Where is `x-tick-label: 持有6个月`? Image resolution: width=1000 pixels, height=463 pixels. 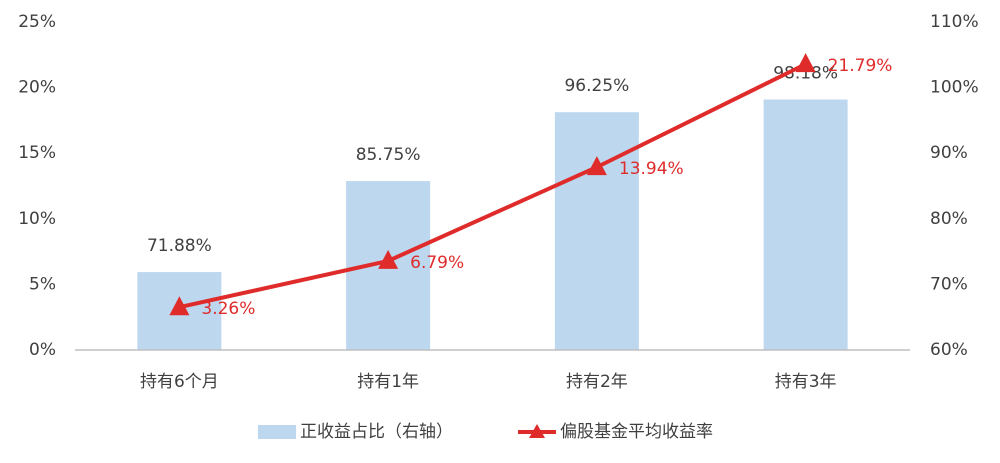 x-tick-label: 持有6个月 is located at coordinates (179, 382).